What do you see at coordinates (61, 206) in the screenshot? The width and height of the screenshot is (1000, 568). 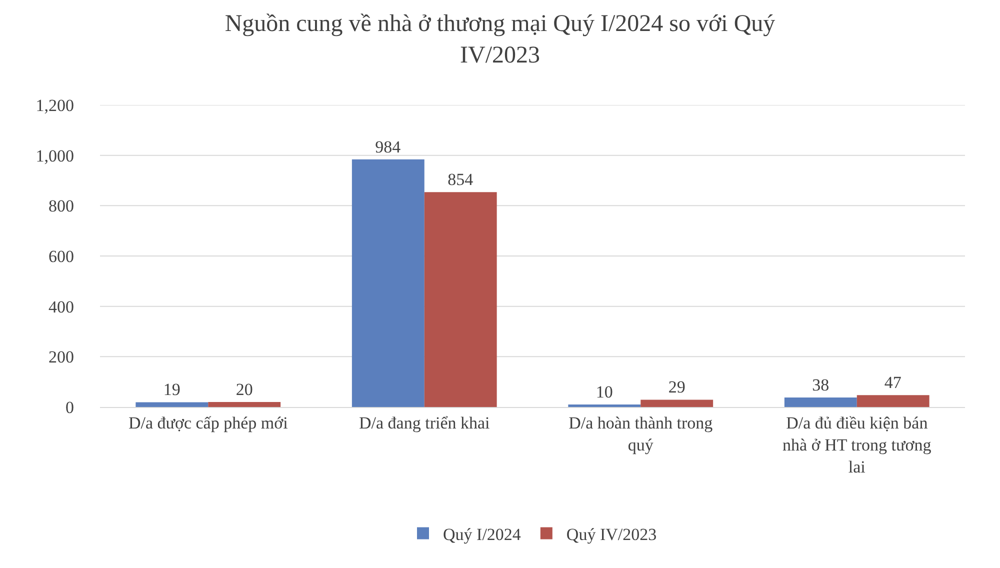 I see `y-tick-label: 800` at bounding box center [61, 206].